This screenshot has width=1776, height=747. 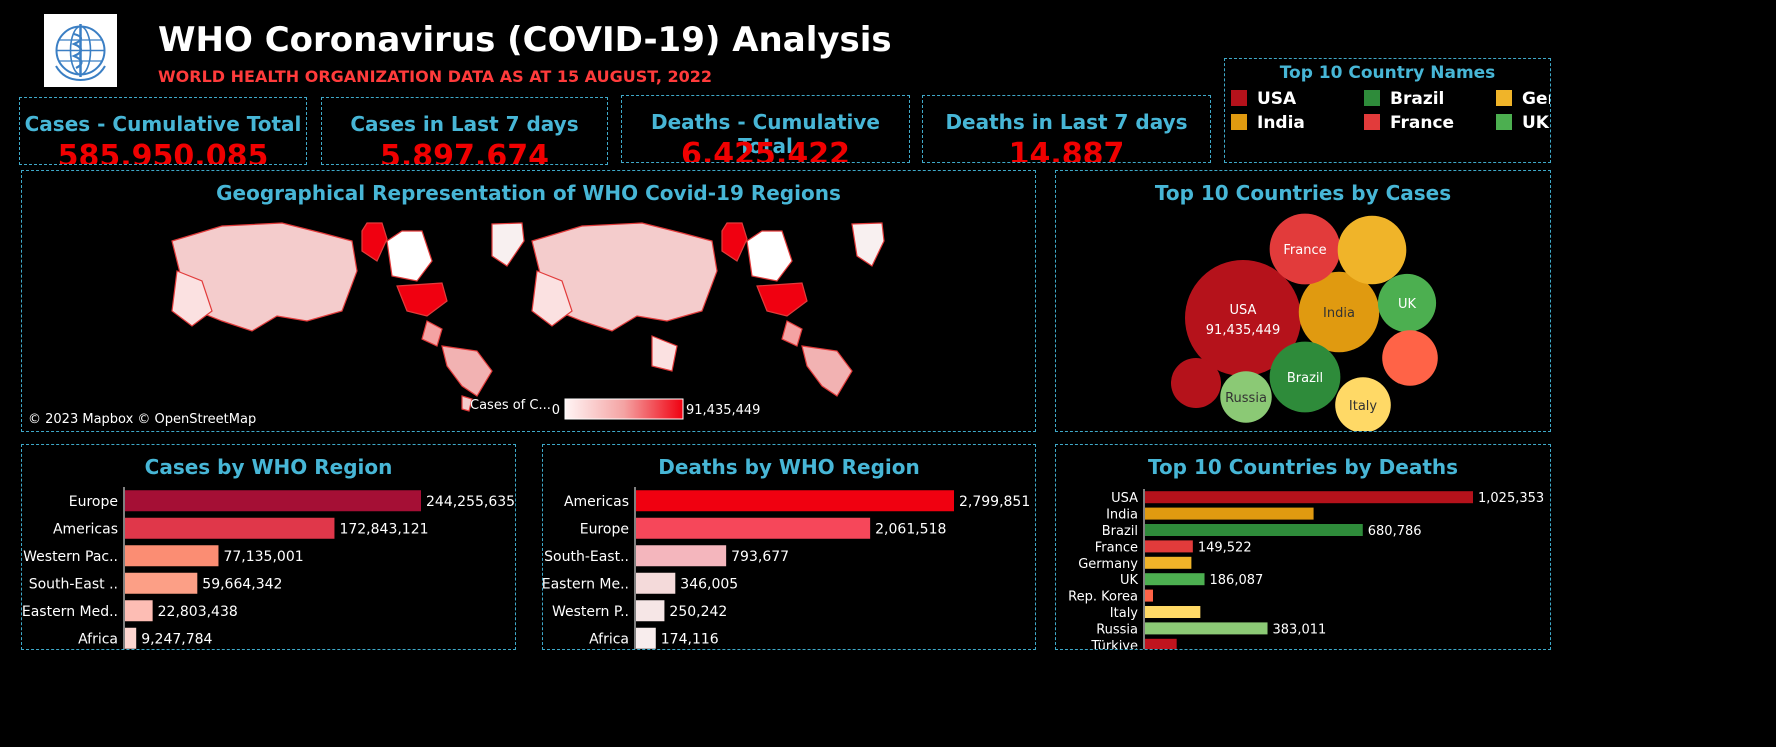 What do you see at coordinates (1339, 312) in the screenshot?
I see `bubble-india` at bounding box center [1339, 312].